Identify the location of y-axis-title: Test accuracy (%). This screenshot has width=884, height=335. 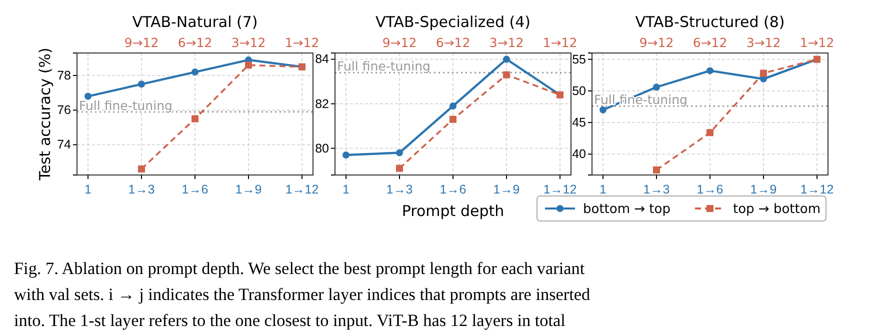
(45, 115).